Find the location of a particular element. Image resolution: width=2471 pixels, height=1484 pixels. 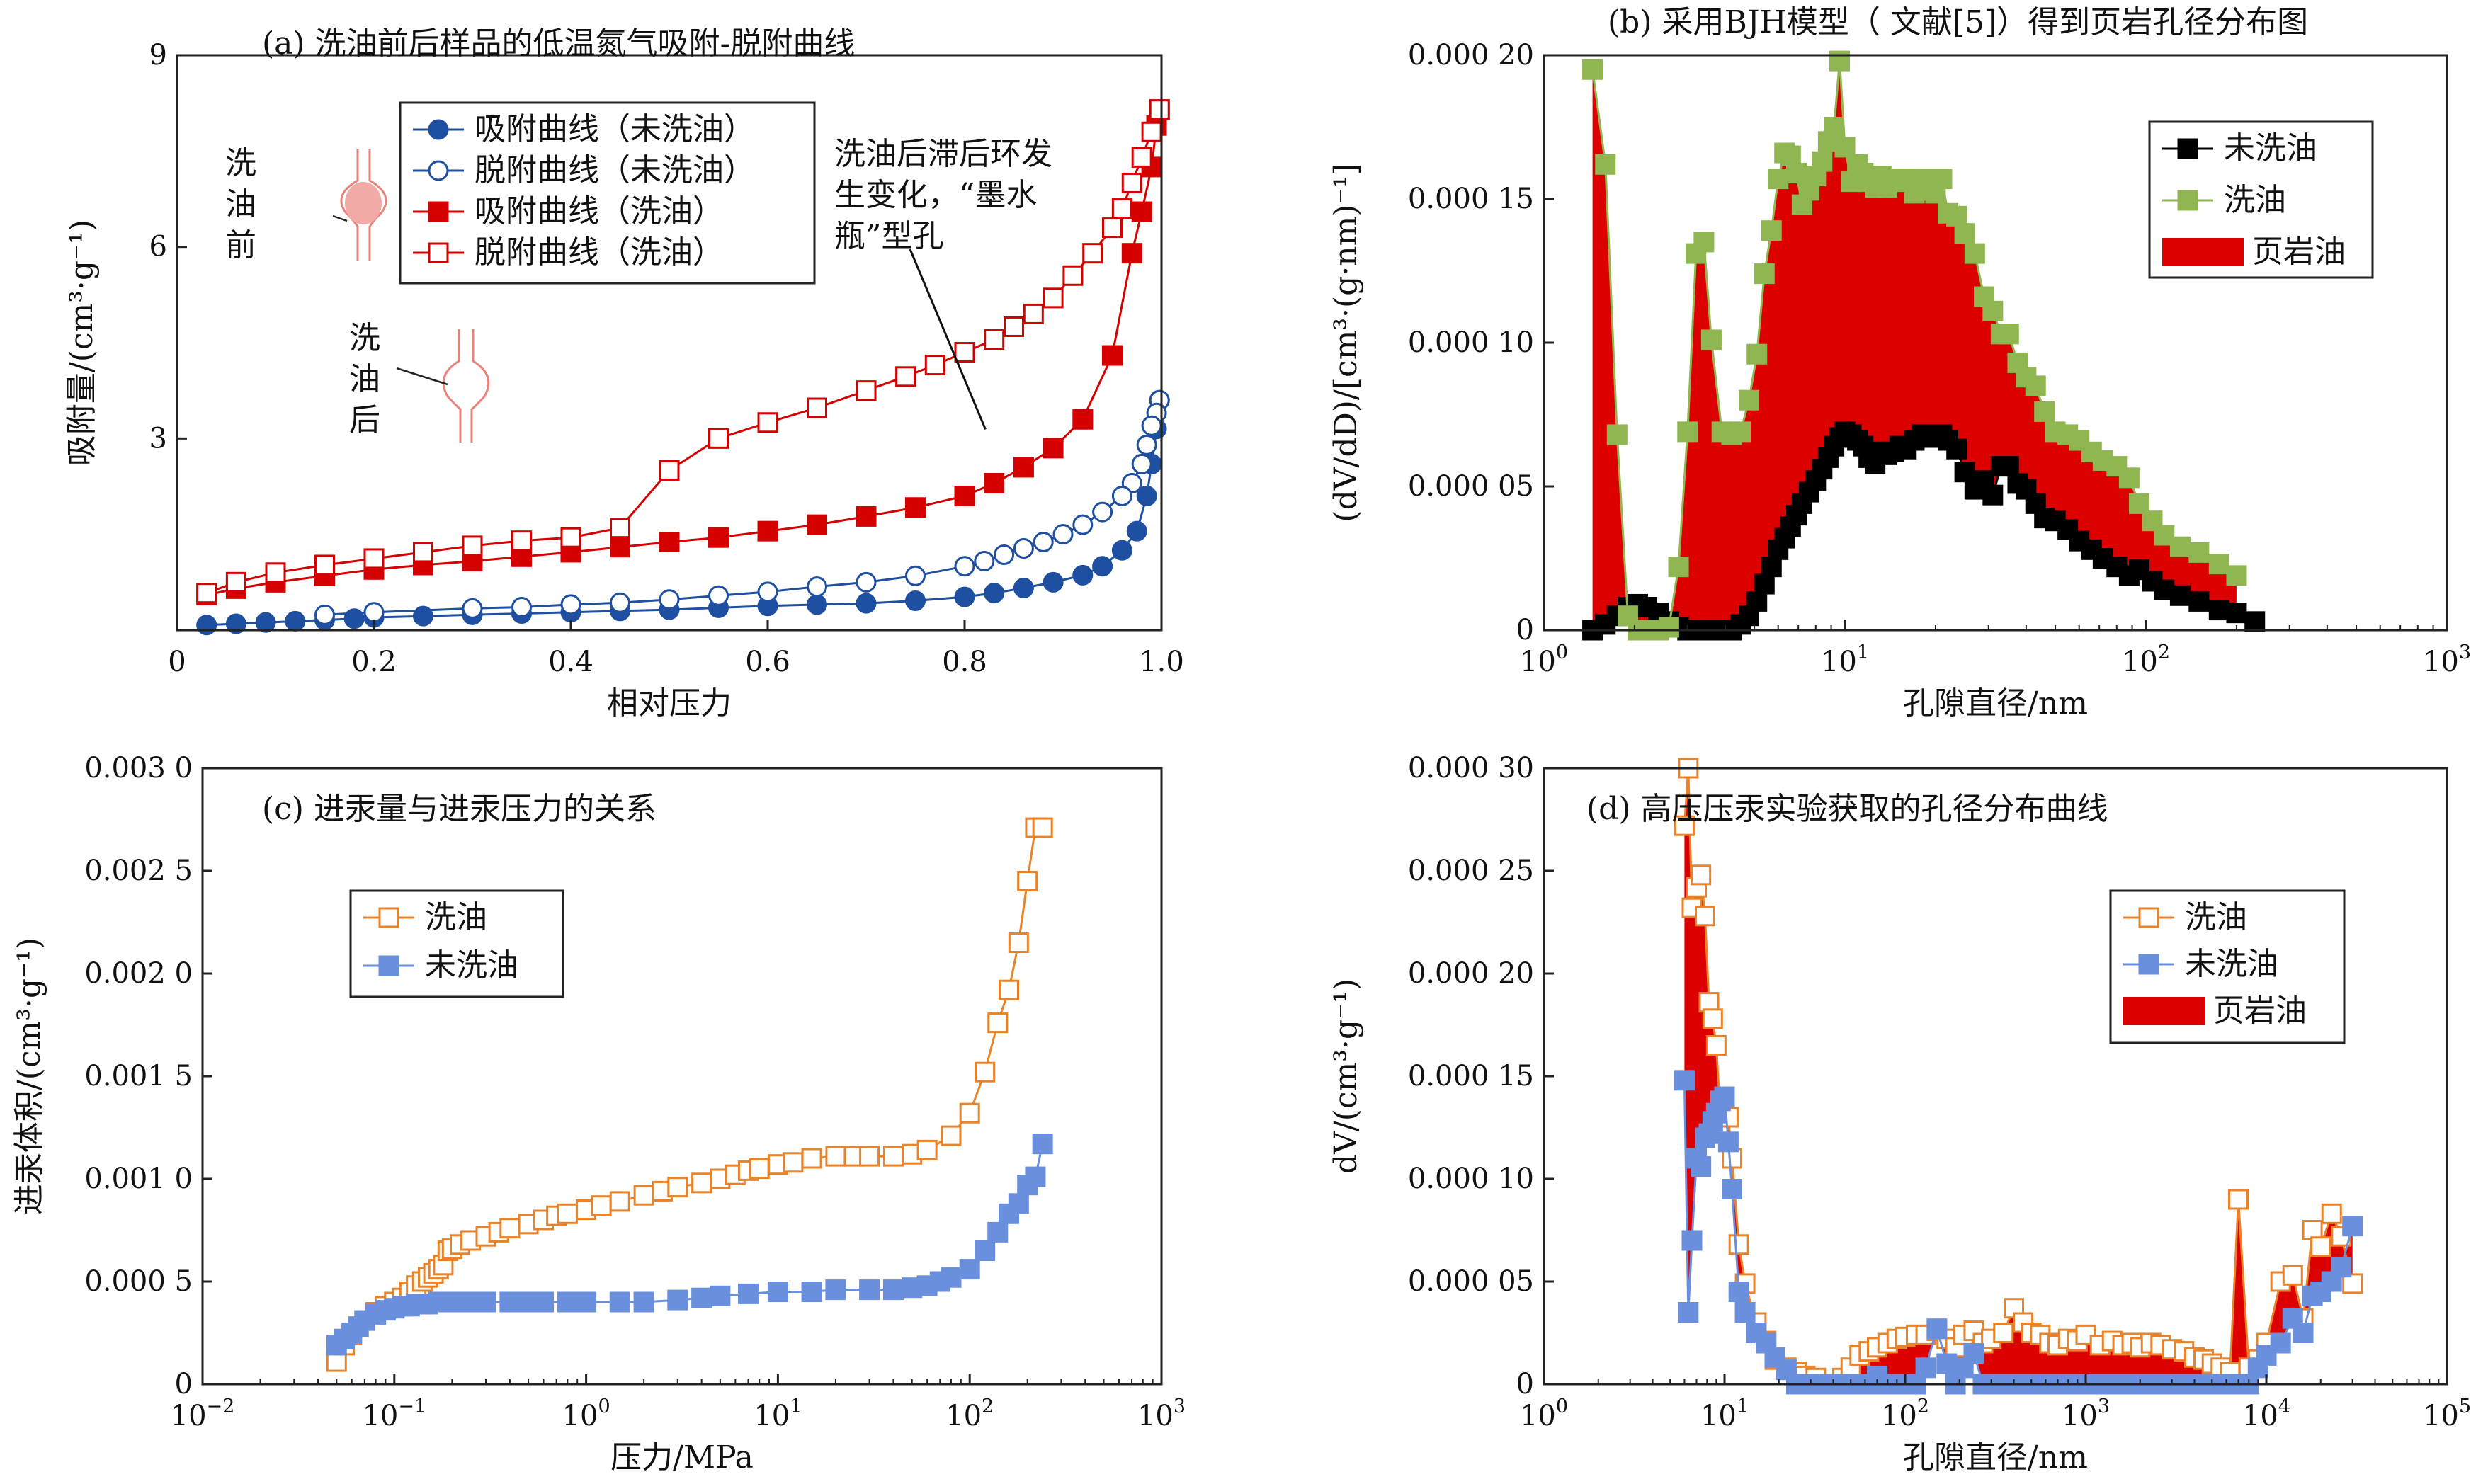

x-tick-label-a: 0.8 is located at coordinates (964, 662).